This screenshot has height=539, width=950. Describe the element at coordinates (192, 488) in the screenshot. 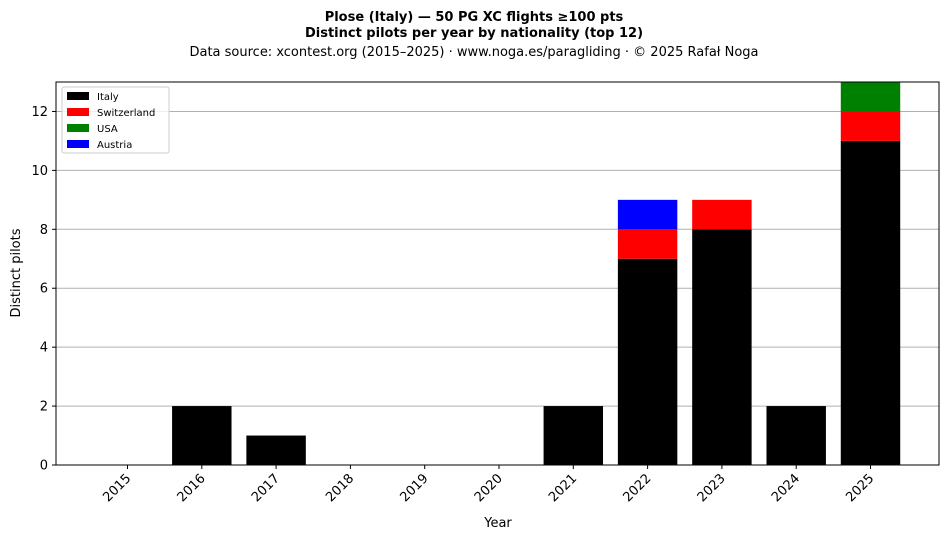

I see `x-tick-label: 2016` at that location.